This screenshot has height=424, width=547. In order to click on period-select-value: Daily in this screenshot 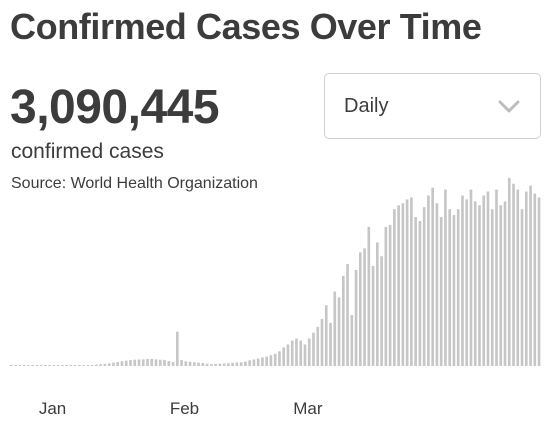, I will do `click(366, 106)`.